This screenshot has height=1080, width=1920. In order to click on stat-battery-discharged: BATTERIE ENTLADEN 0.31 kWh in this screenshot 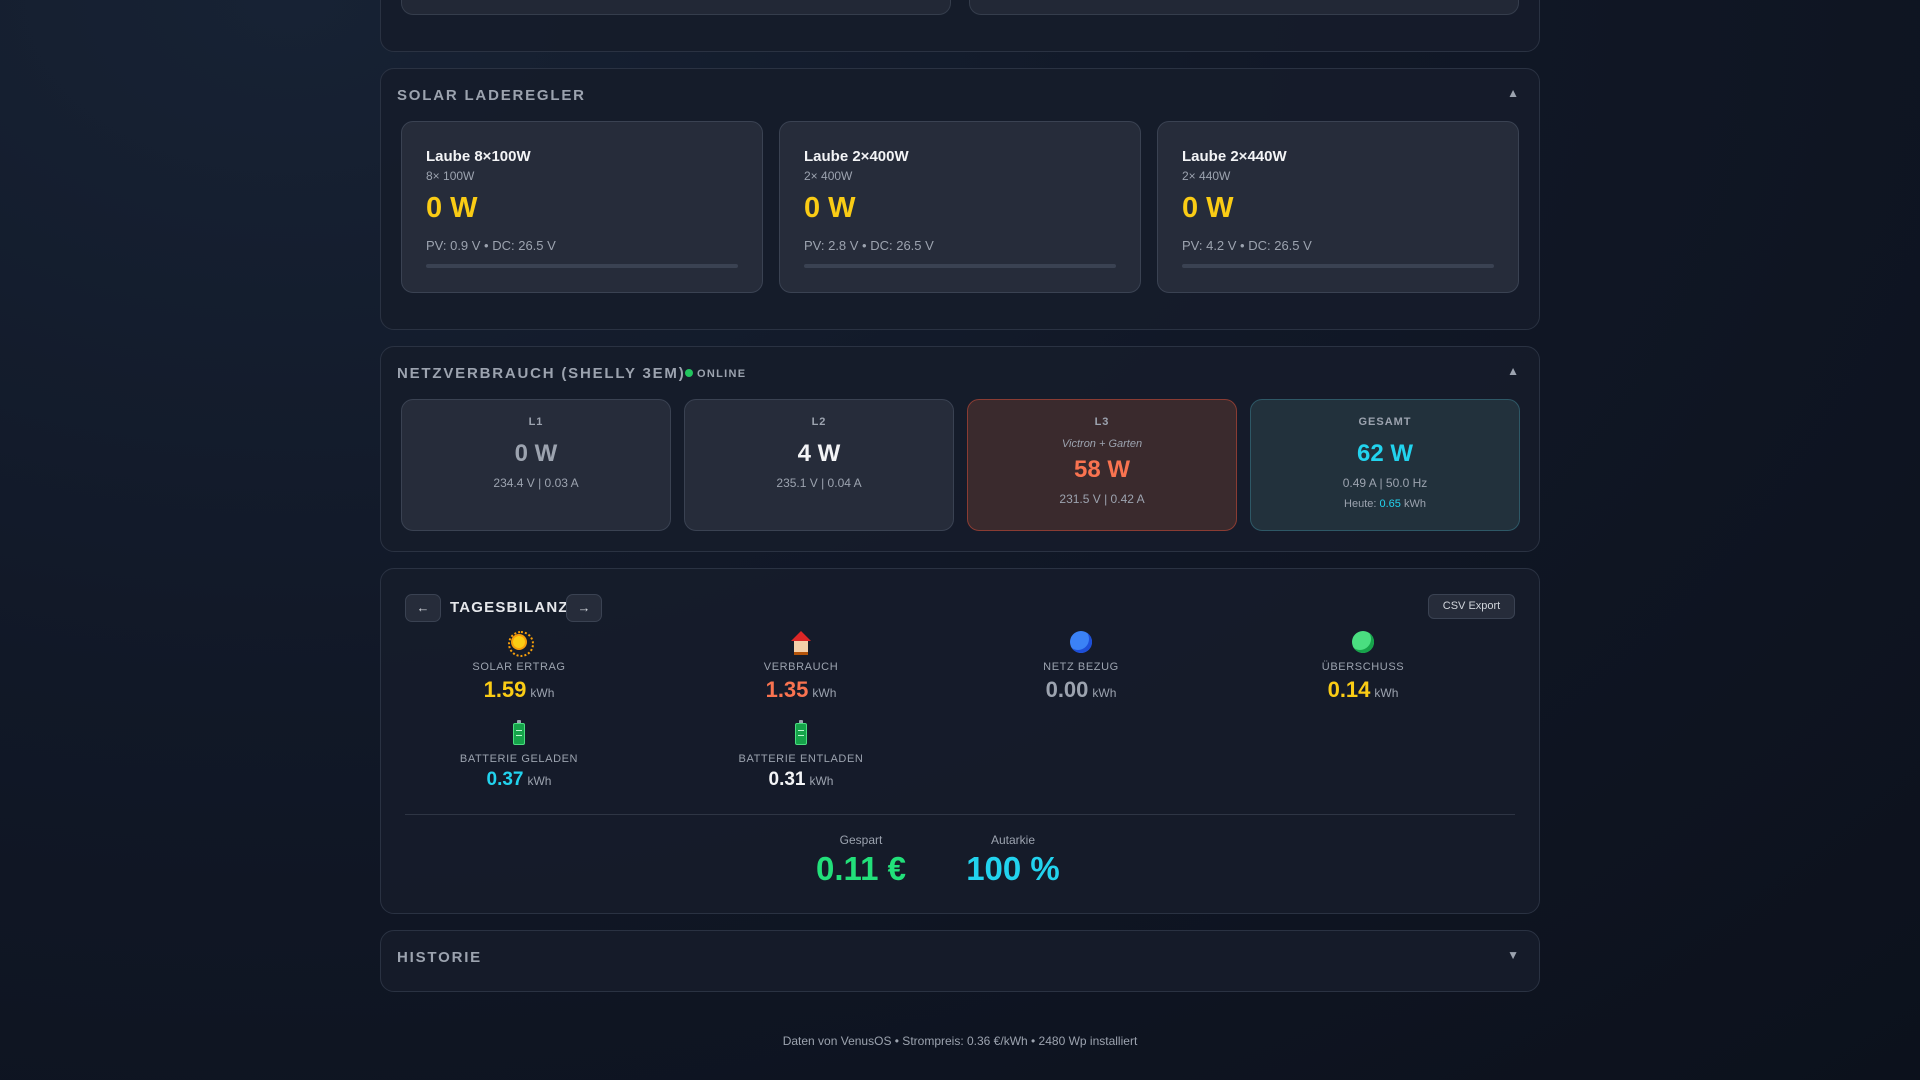, I will do `click(801, 755)`.